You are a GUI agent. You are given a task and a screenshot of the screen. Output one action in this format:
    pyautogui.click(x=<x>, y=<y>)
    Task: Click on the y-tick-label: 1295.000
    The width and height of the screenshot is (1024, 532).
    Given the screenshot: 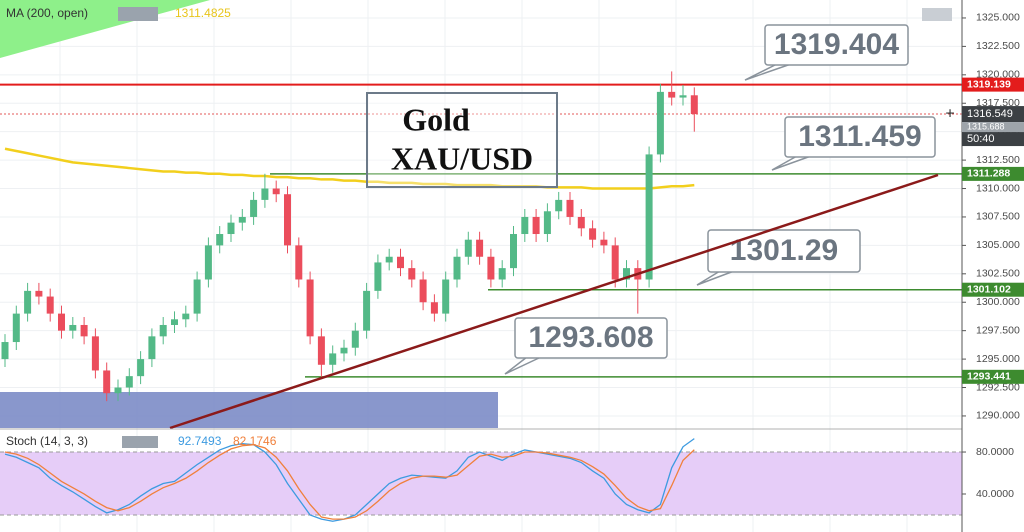 What is the action you would take?
    pyautogui.click(x=998, y=359)
    